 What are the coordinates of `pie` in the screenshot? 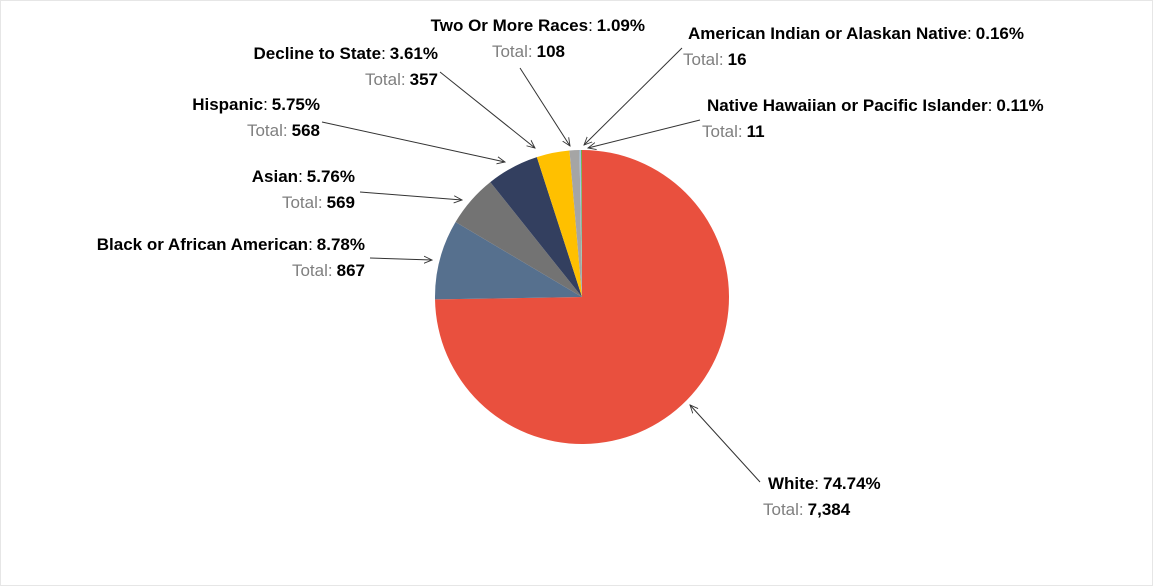 It's located at (582, 297).